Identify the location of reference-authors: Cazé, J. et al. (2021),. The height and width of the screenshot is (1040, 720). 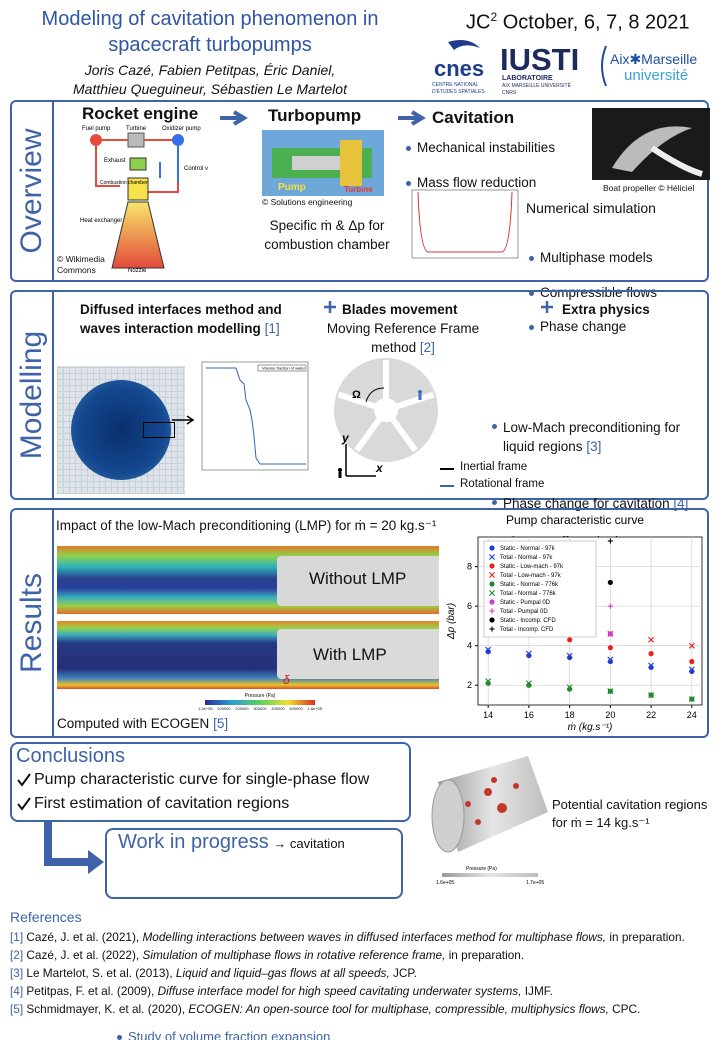
(83, 937).